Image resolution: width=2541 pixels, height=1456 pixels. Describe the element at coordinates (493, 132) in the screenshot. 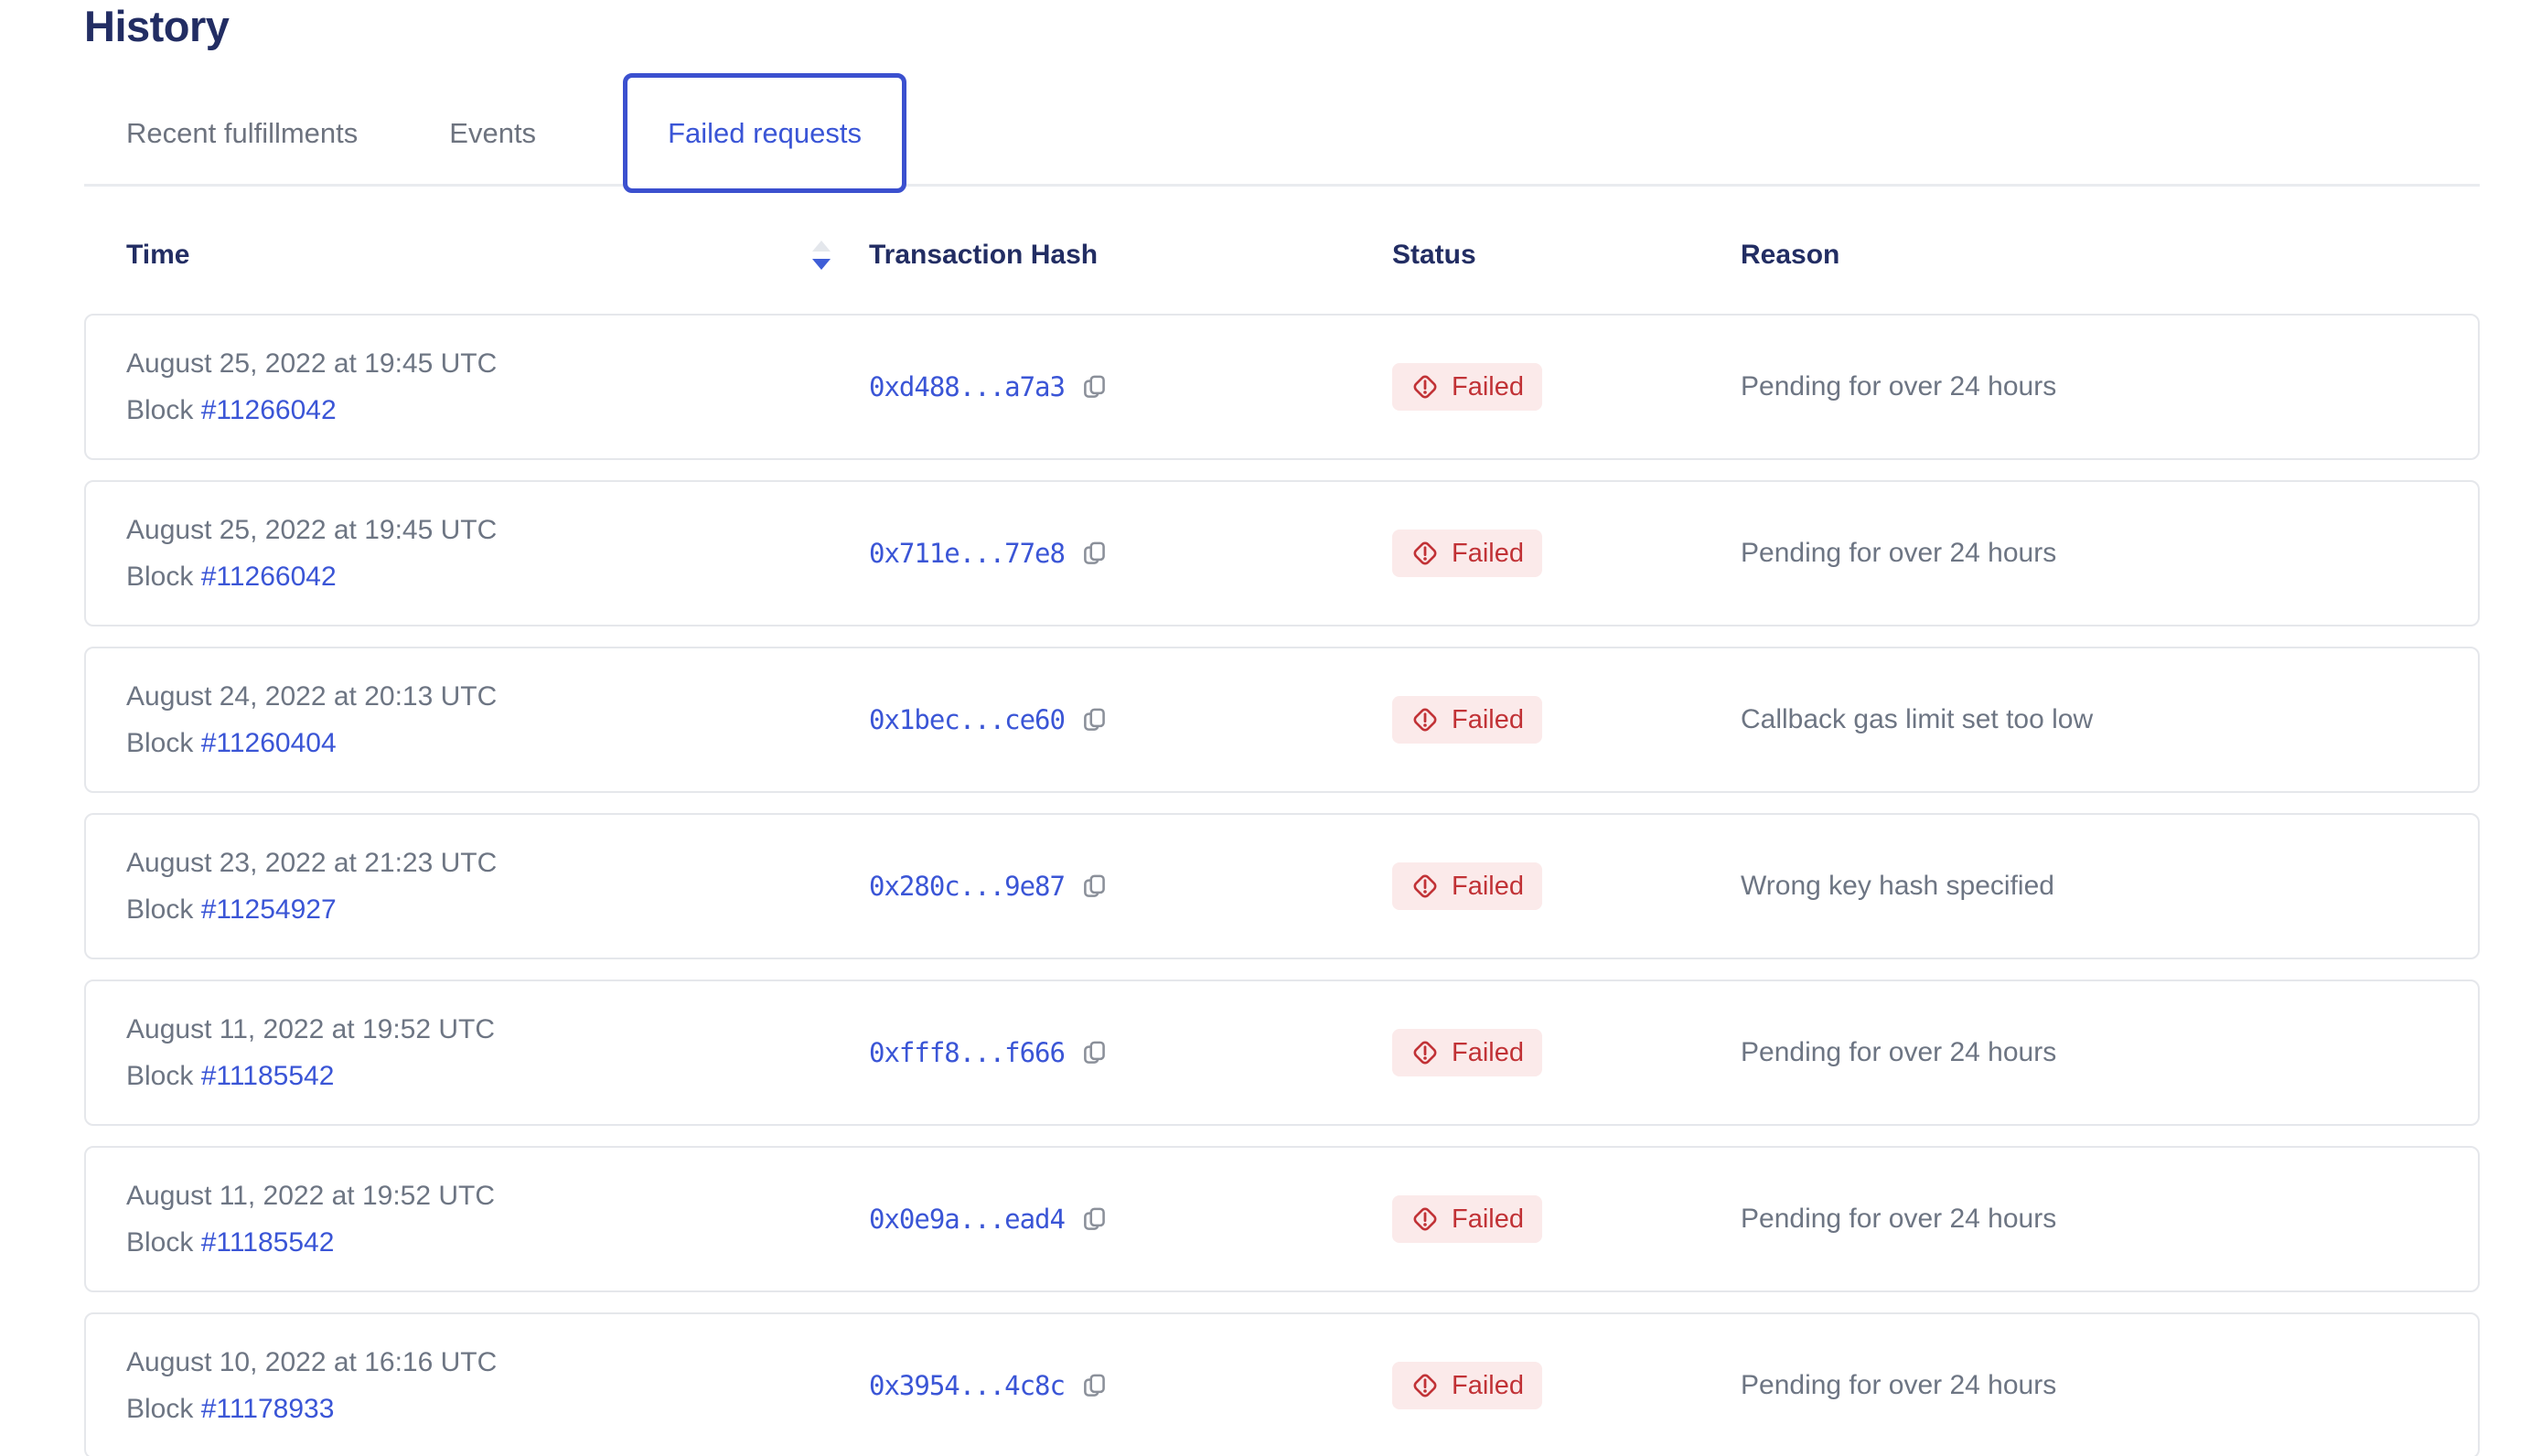

I see `tab-events: Events` at that location.